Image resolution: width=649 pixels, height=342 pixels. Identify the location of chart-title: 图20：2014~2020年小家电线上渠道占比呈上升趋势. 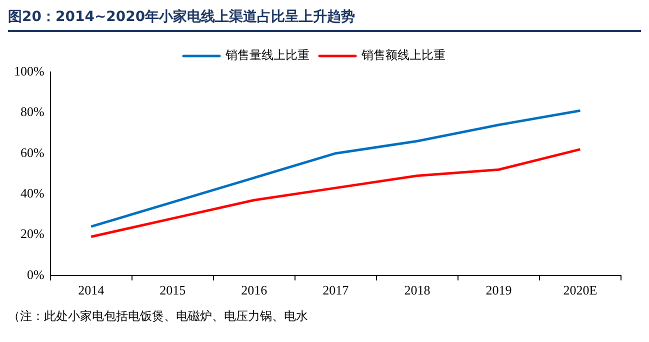
(324, 20).